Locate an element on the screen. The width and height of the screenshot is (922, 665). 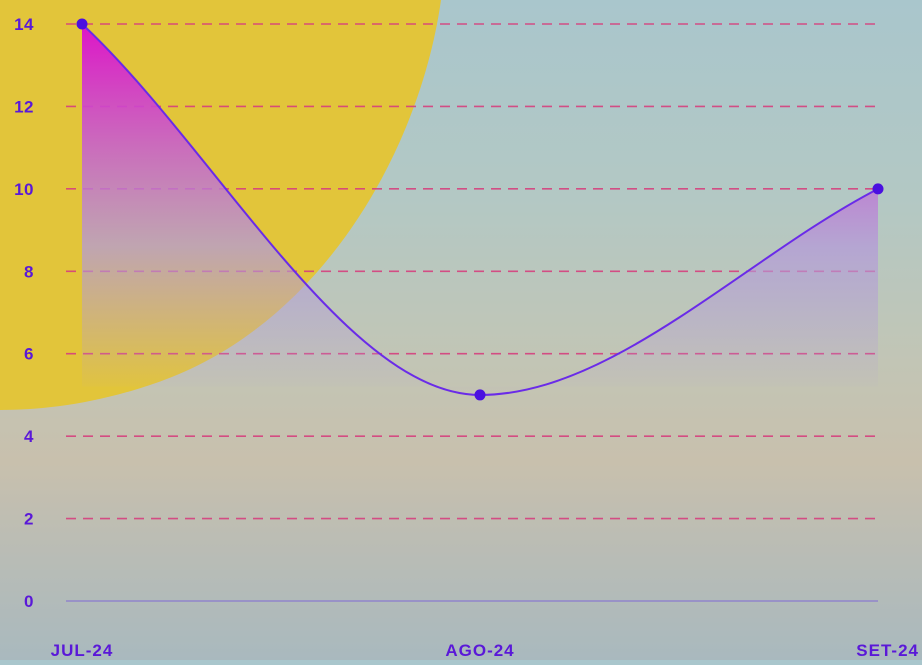
y-tick-label-0: 0 is located at coordinates (29, 601).